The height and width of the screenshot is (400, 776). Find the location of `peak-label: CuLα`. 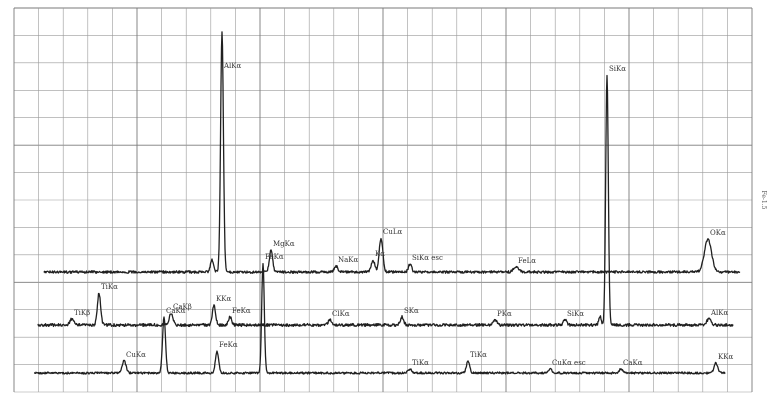

peak-label: CuLα is located at coordinates (393, 232).